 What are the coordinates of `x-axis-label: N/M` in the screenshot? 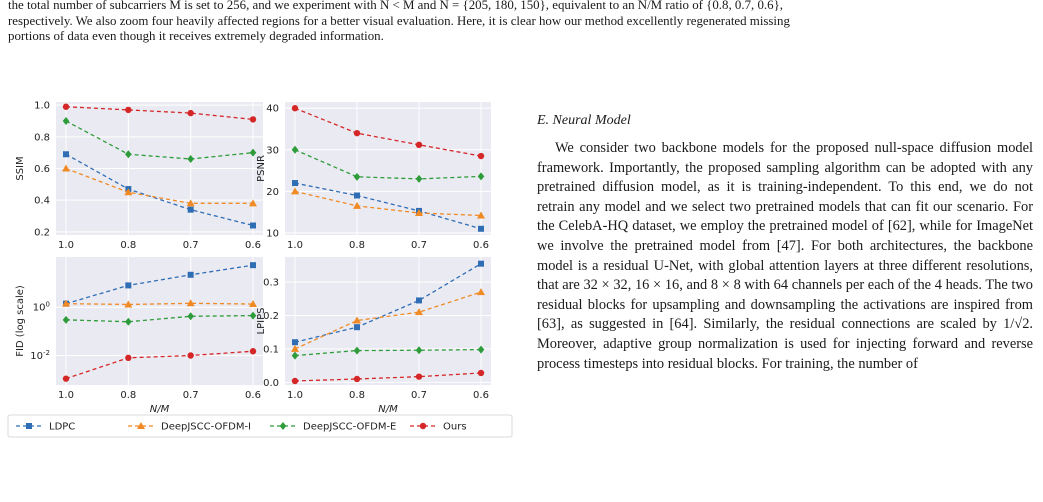 It's located at (388, 409).